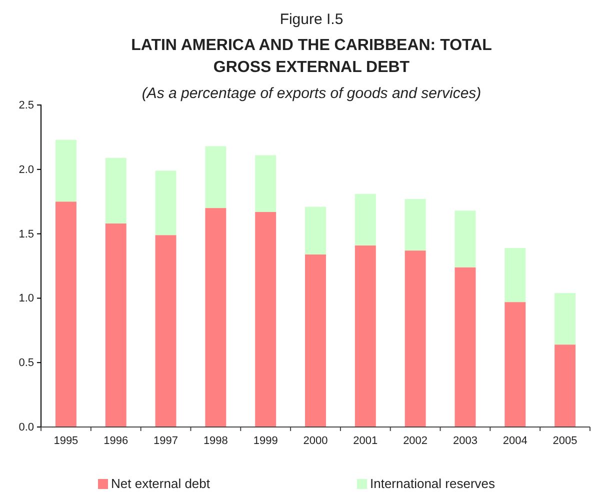 Image resolution: width=603 pixels, height=492 pixels. I want to click on x-tick-label: 1998, so click(215, 441).